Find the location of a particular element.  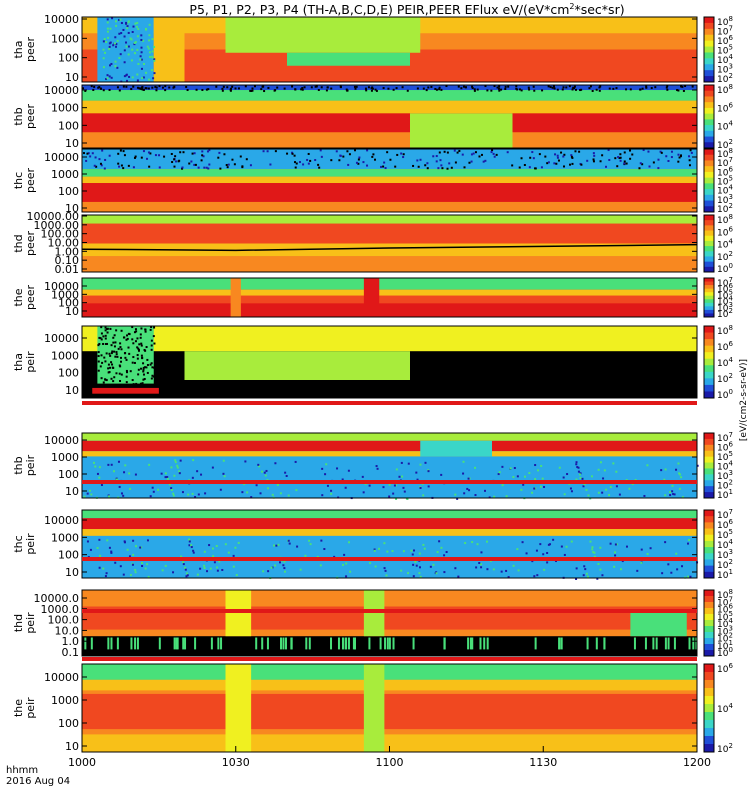

y-tick-label: 1000 is located at coordinates (65, 174).